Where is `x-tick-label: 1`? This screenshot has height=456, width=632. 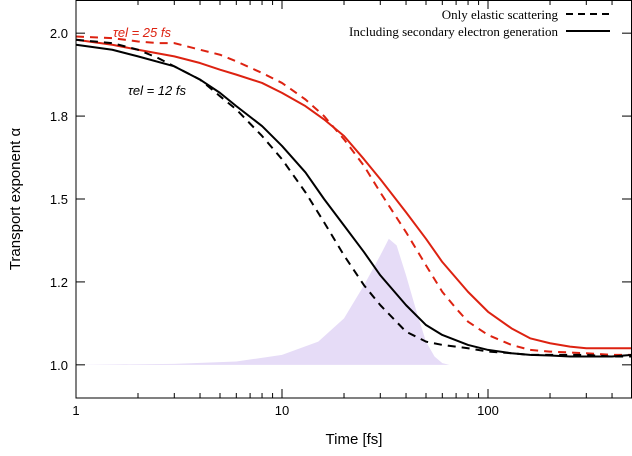 x-tick-label: 1 is located at coordinates (75, 410).